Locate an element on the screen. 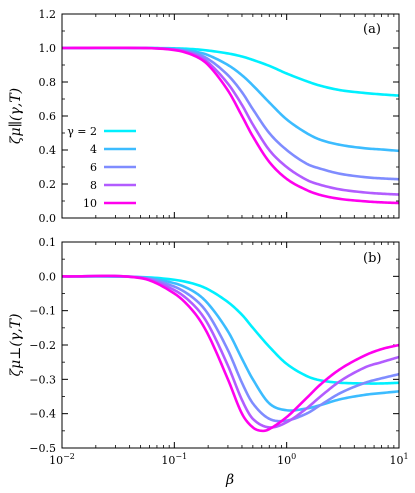 The width and height of the screenshot is (415, 493). panel-b-ylabel: ζμ⊥(γ,T) is located at coordinates (16, 345).